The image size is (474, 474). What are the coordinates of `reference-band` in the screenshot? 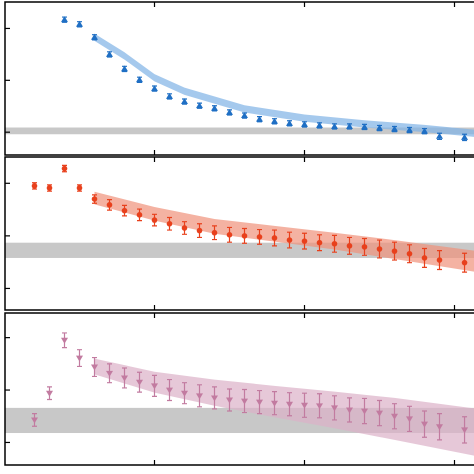 It's located at (239, 131).